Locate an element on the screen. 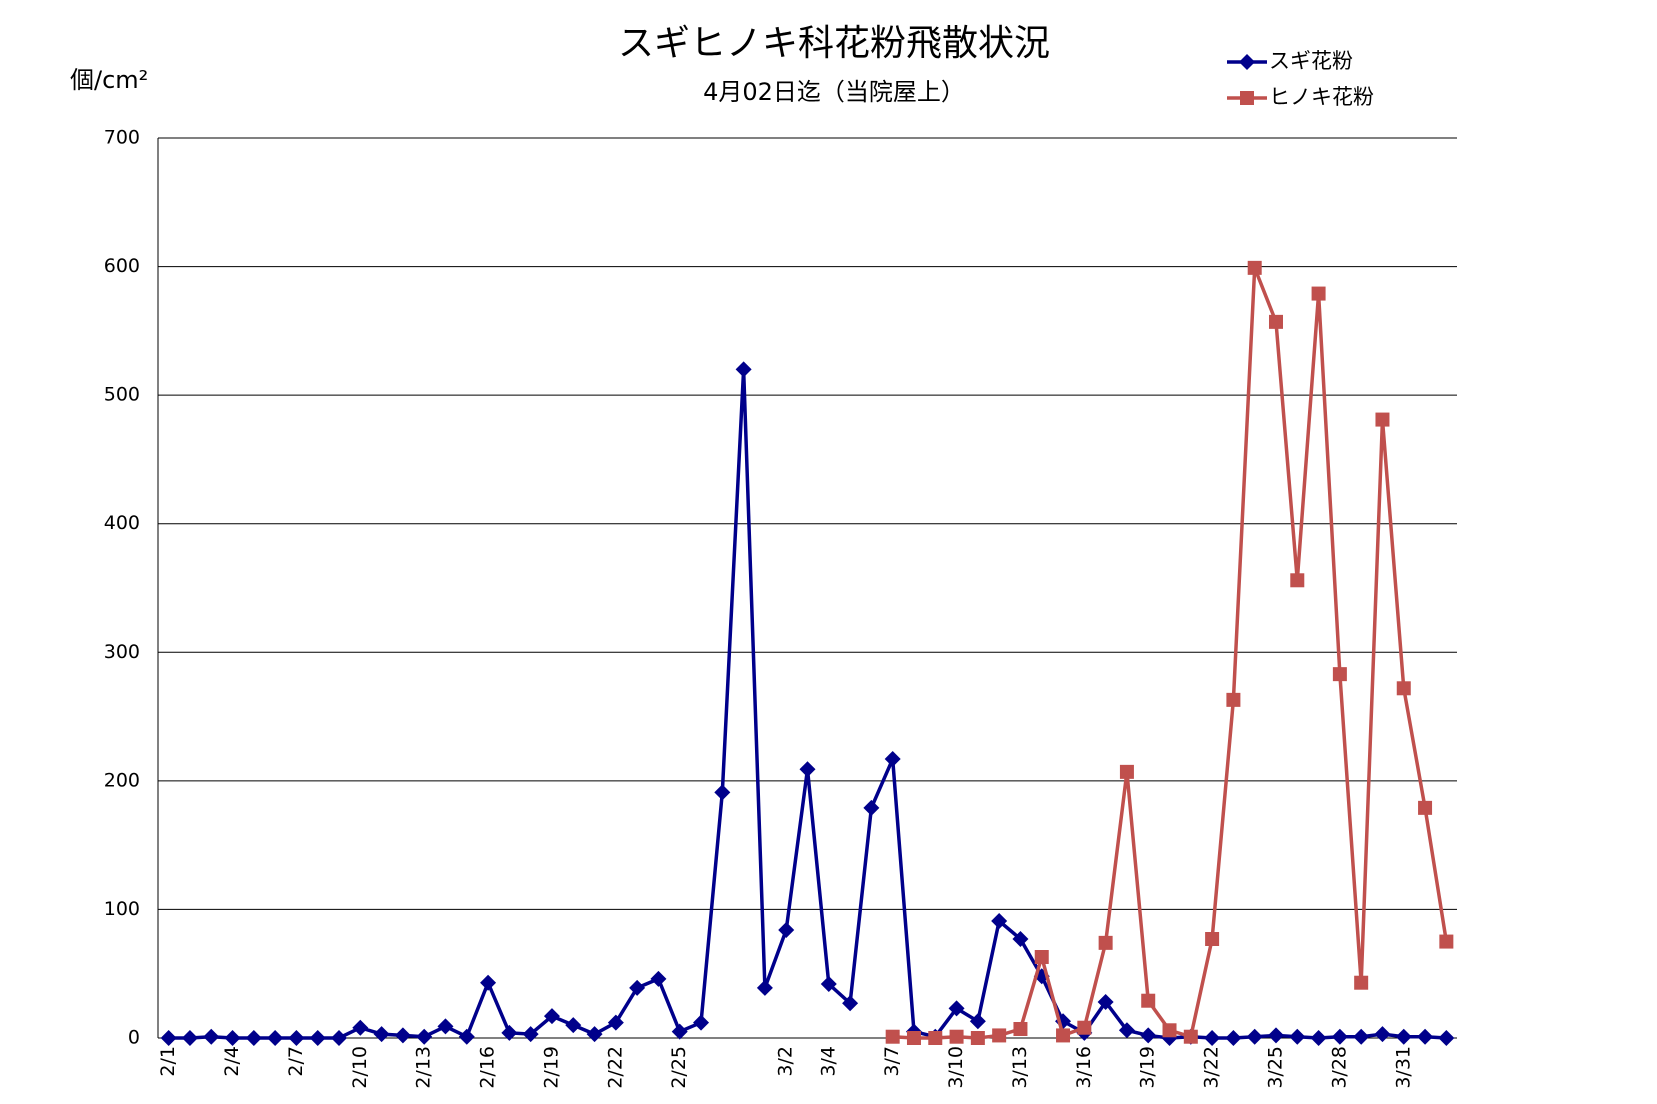 This screenshot has width=1657, height=1104. x-tick-label: 2/7 is located at coordinates (296, 1061).